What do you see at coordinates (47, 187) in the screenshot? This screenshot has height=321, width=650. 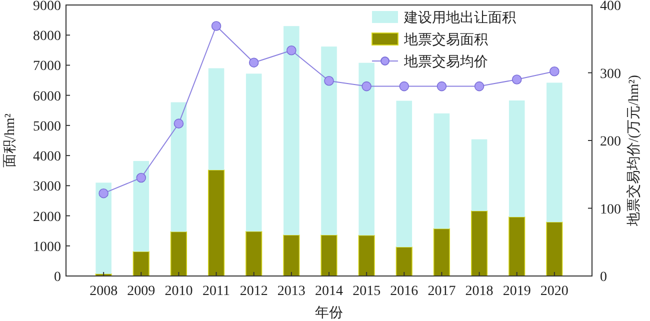 I see `y-tick-label: 3000` at bounding box center [47, 187].